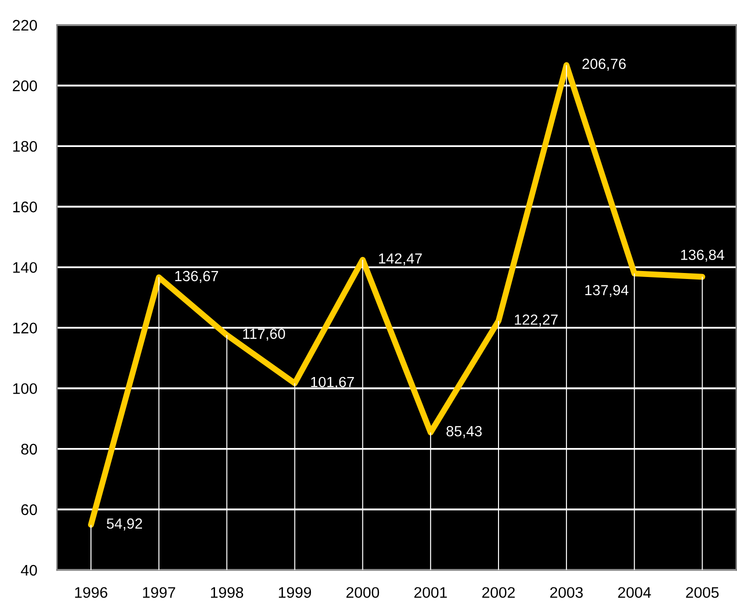 The width and height of the screenshot is (737, 603). I want to click on x-tick-label: 1996, so click(91, 592).